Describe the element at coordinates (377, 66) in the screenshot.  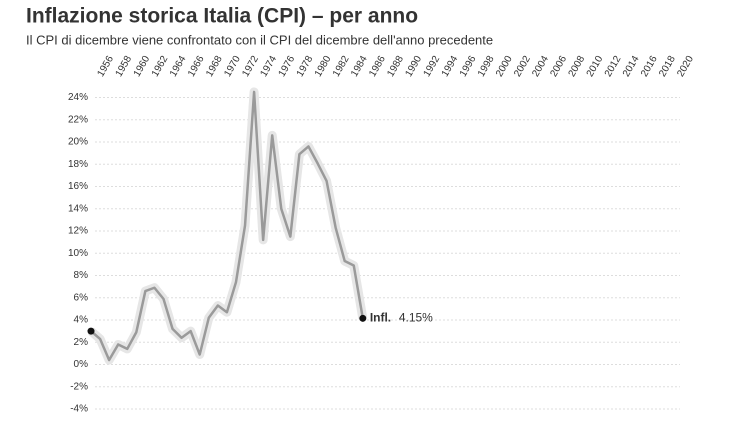
I see `x-tick-label: 1986` at that location.